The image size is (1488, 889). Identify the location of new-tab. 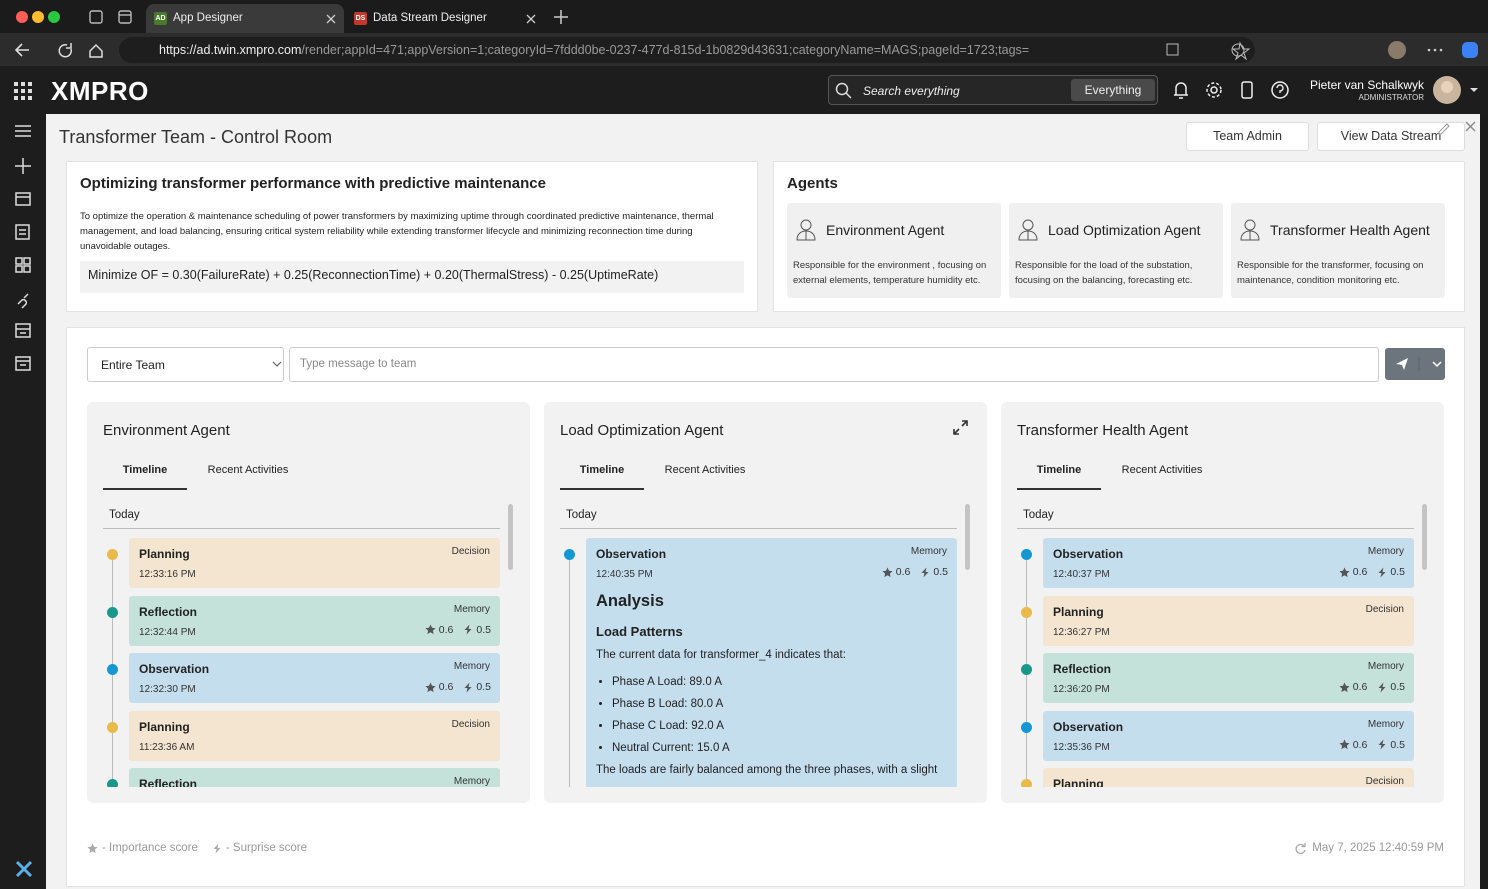
(560, 17).